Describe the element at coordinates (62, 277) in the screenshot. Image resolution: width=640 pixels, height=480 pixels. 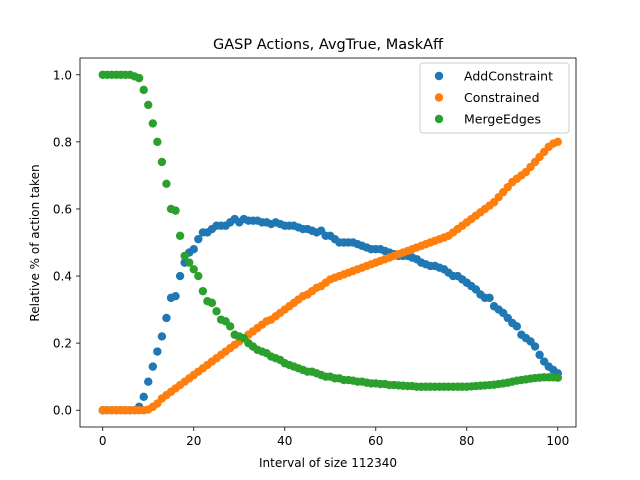
I see `y-tick-label: 0.4` at that location.